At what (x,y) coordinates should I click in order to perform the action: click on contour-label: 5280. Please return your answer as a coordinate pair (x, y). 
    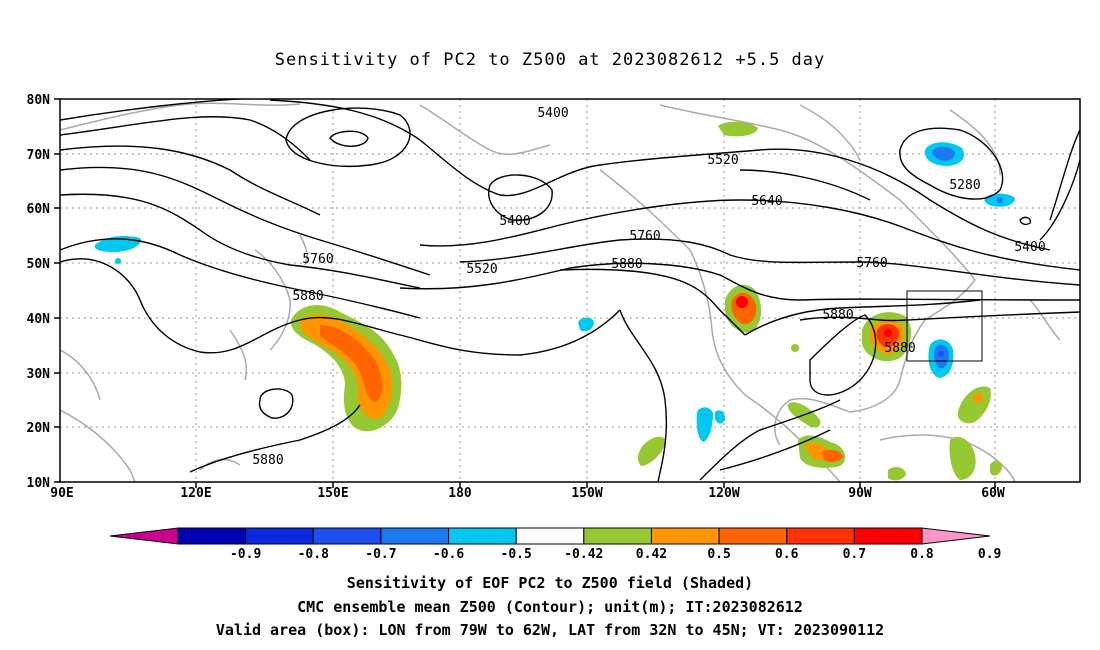
    Looking at the image, I should click on (964, 185).